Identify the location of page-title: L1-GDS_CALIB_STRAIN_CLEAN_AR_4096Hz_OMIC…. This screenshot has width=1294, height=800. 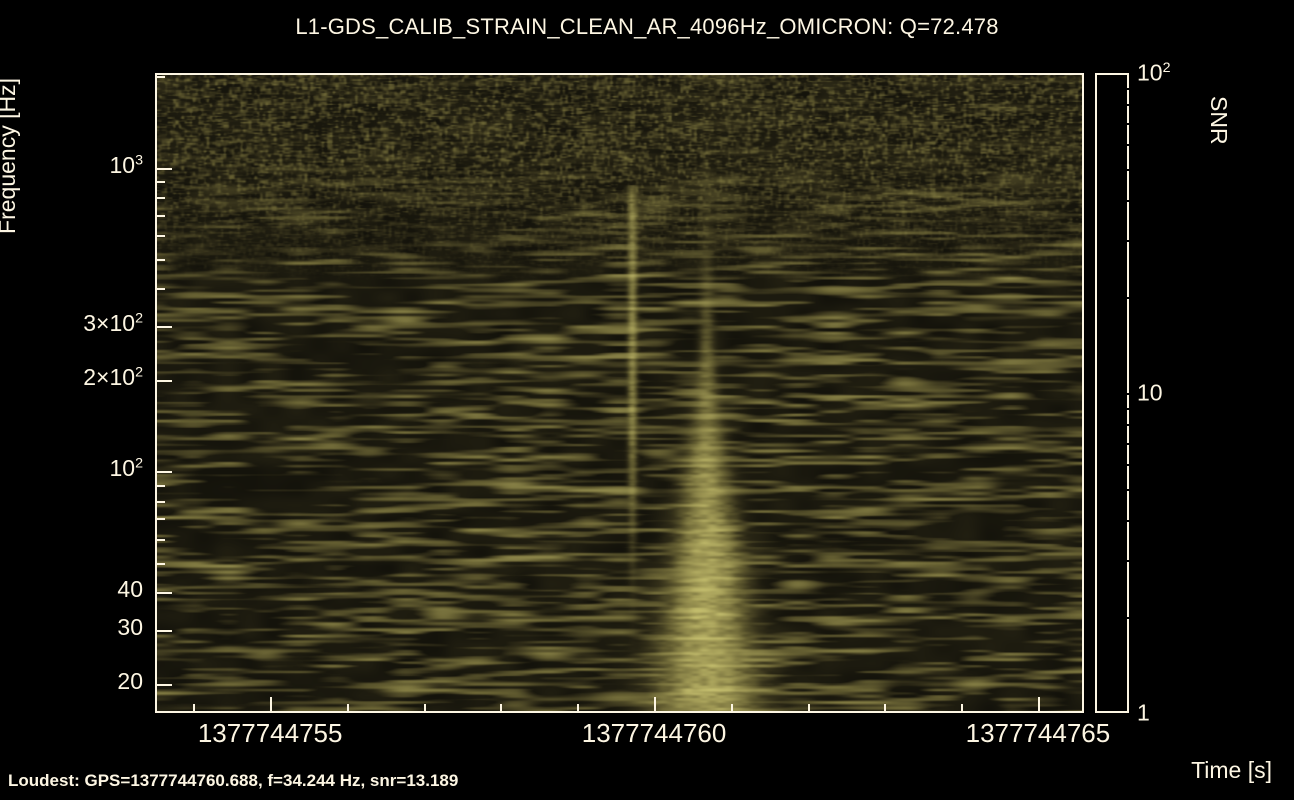
(647, 26).